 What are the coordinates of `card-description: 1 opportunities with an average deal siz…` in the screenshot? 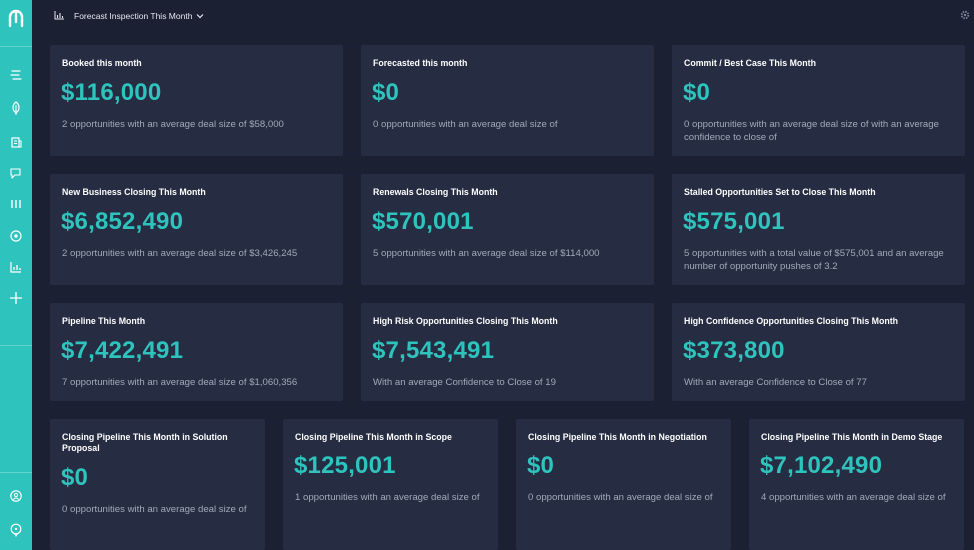 It's located at (387, 497).